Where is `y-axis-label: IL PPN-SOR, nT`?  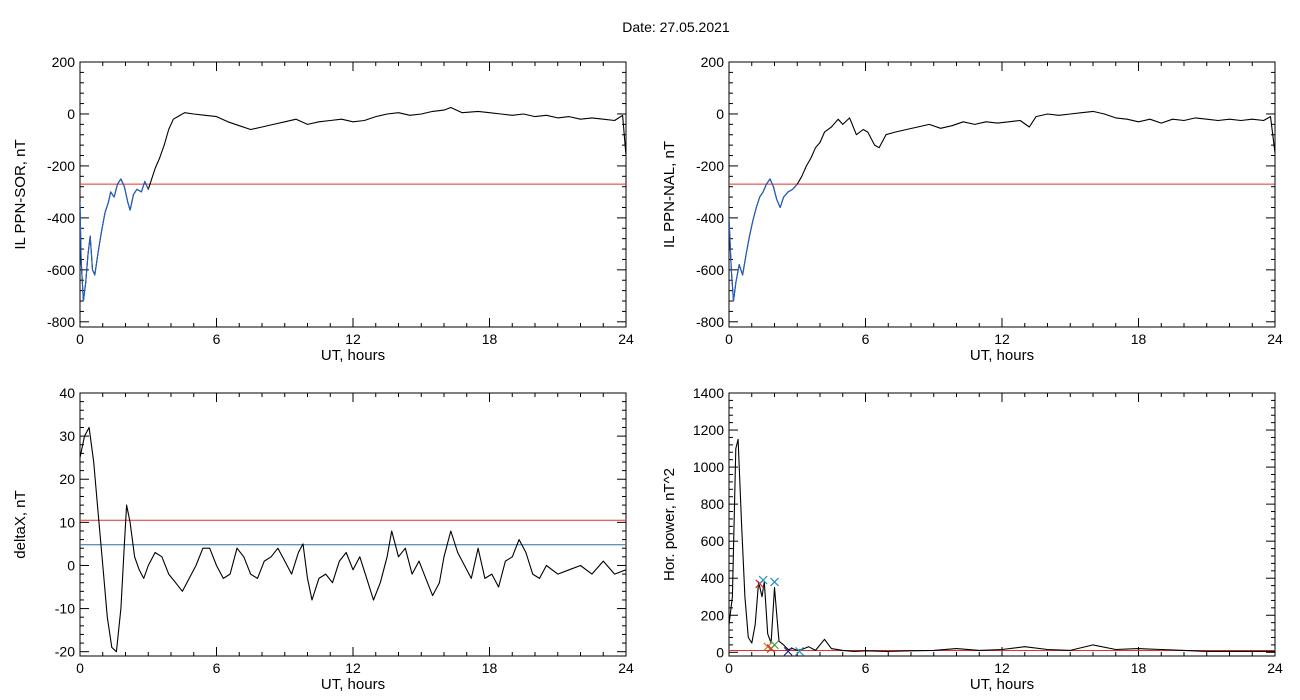 y-axis-label: IL PPN-SOR, nT is located at coordinates (20, 194).